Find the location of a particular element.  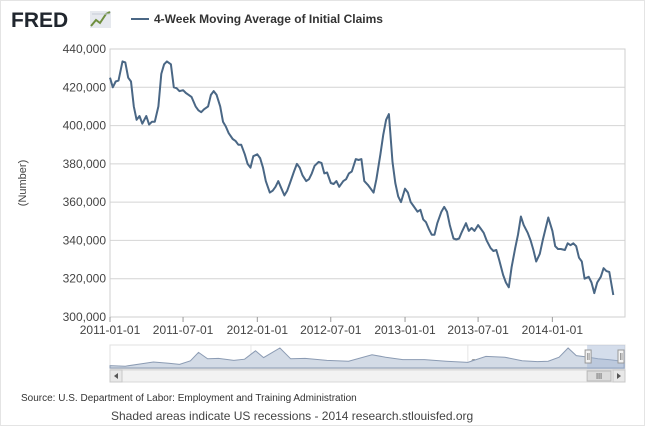

legend: 4-Week Moving Average of Initial Claims is located at coordinates (257, 19).